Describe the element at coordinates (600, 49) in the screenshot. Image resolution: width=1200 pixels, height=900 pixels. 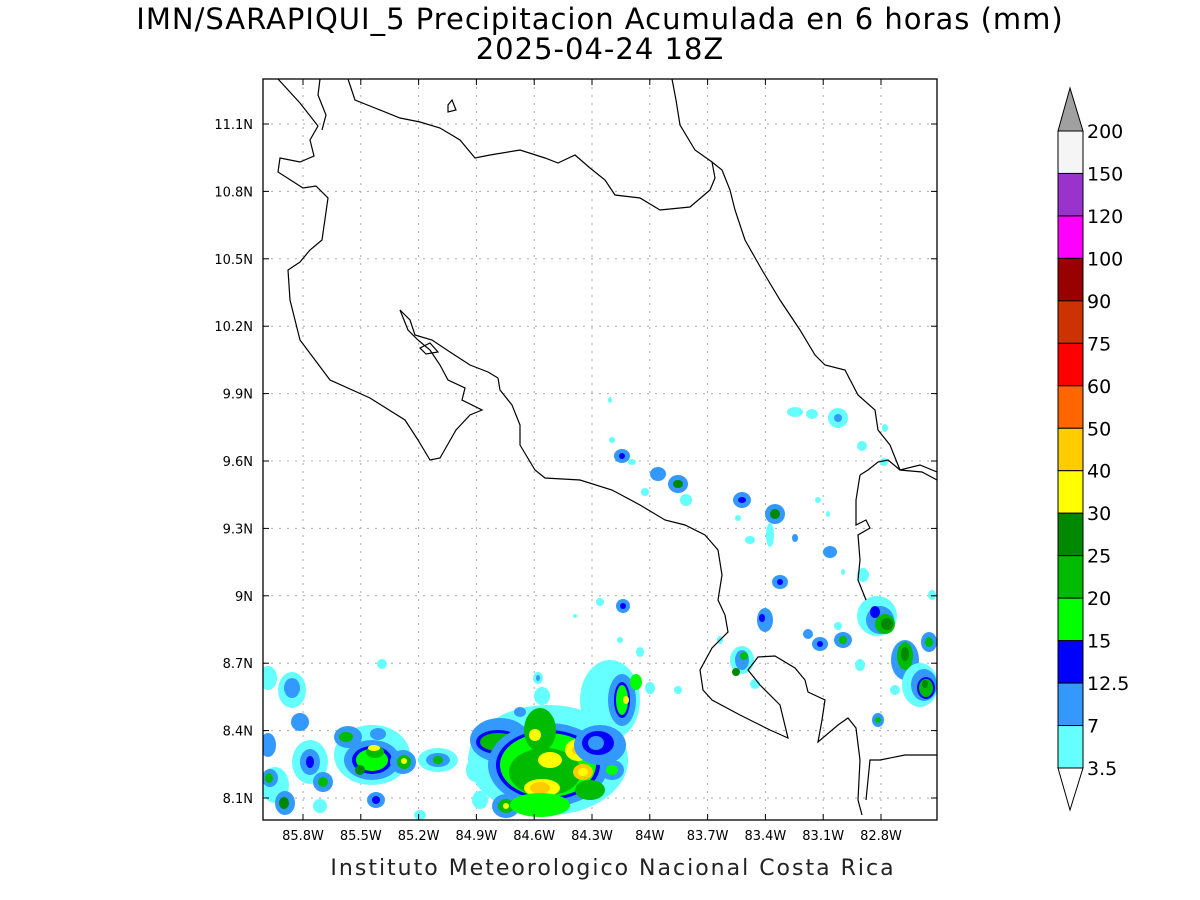
I see `map-subtitle-date: 2025-04-24 18Z` at that location.